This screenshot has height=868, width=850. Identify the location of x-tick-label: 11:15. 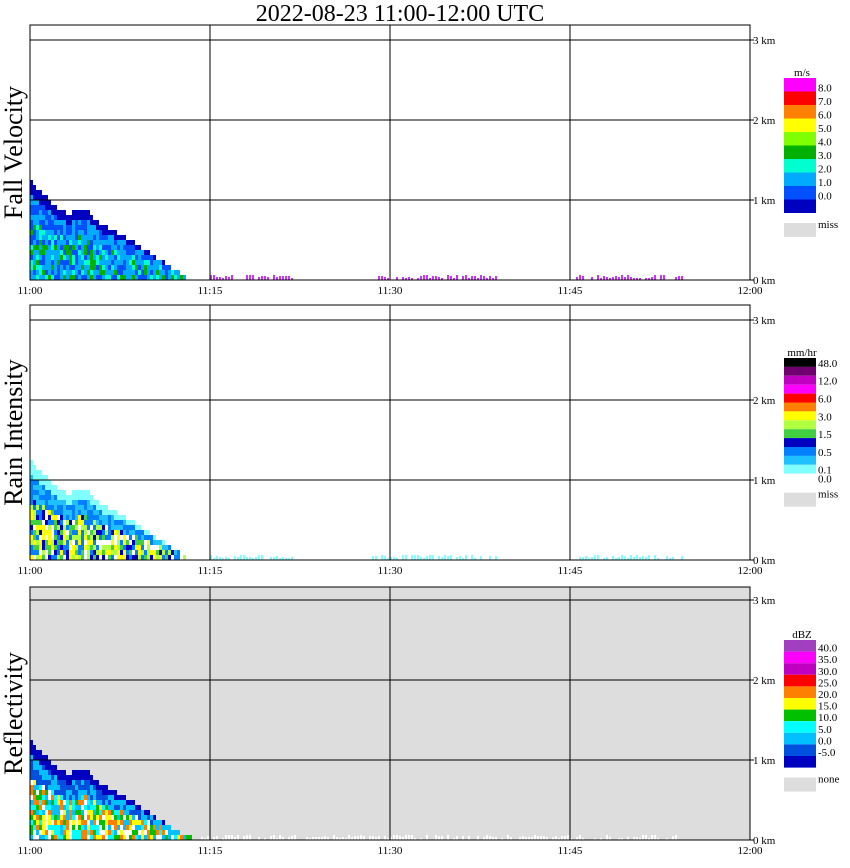
(210, 571).